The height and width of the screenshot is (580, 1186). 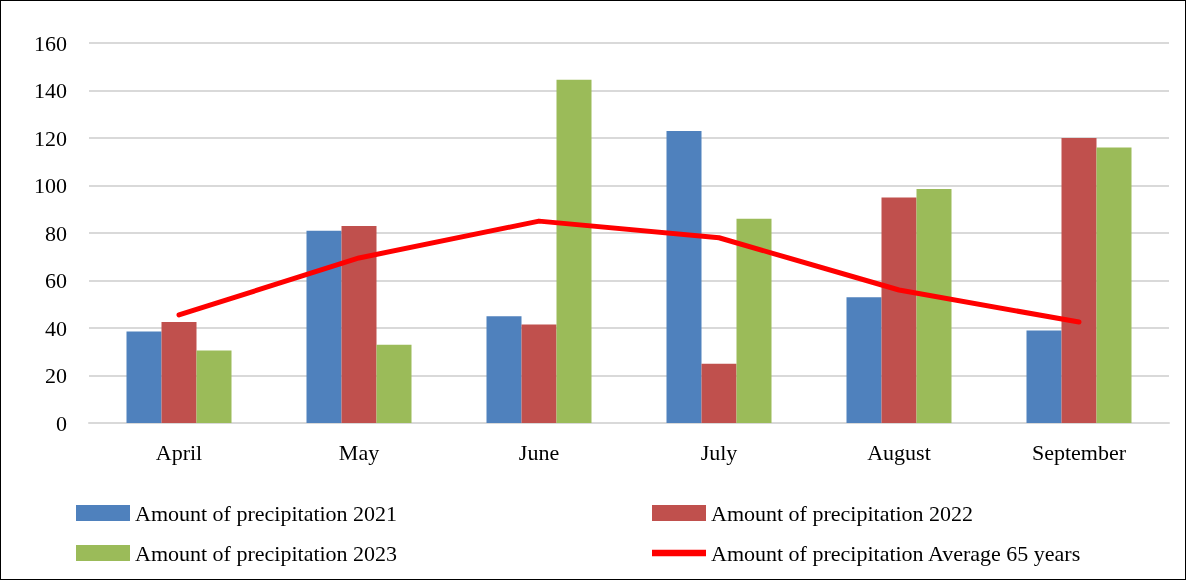 What do you see at coordinates (719, 452) in the screenshot?
I see `x-tick-label: July` at bounding box center [719, 452].